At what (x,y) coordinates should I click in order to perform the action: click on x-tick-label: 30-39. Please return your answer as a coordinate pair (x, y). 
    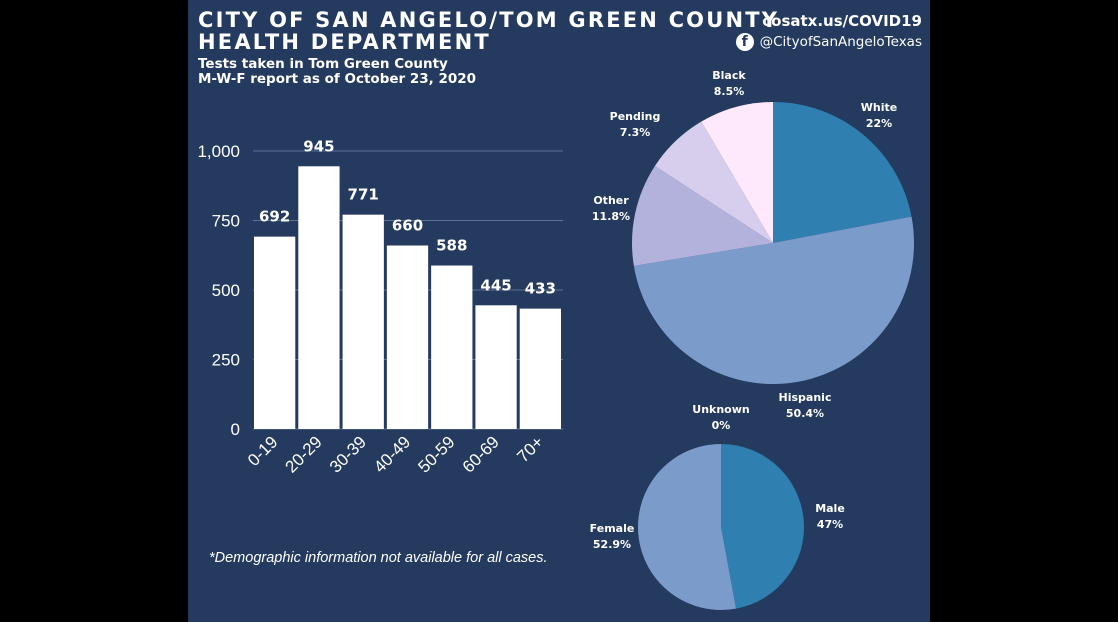
    Looking at the image, I should click on (348, 454).